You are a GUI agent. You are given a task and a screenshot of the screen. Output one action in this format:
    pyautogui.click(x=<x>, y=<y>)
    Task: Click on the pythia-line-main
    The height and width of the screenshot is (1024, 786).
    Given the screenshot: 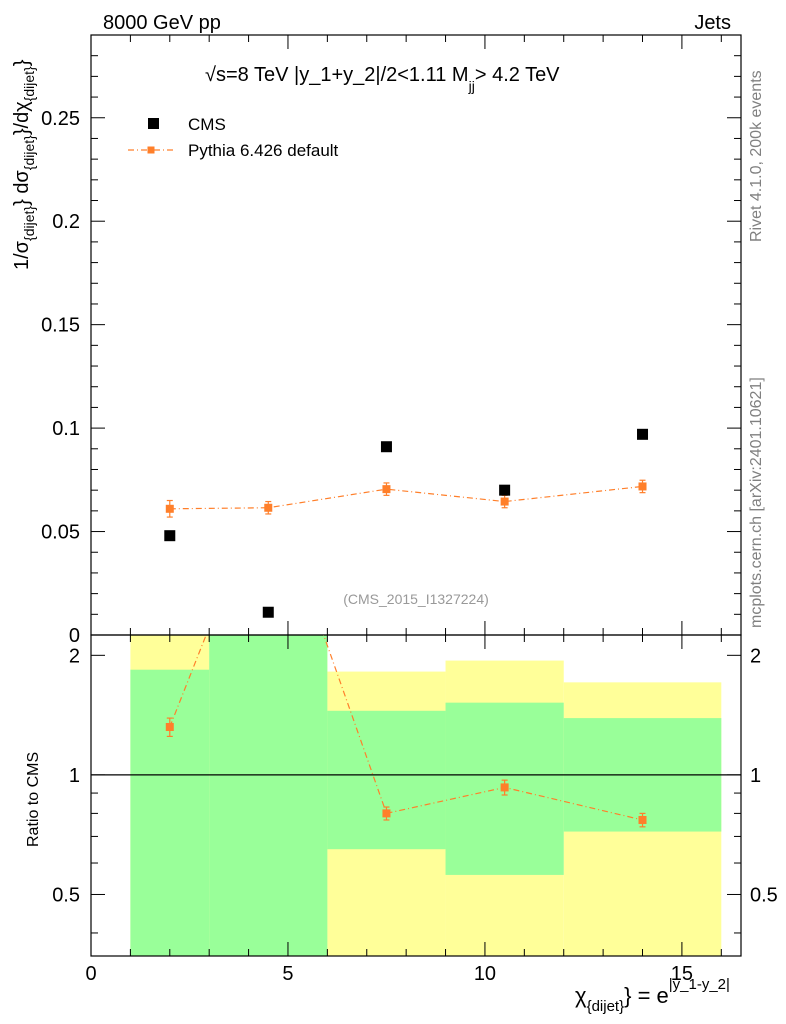 What is the action you would take?
    pyautogui.click(x=406, y=497)
    